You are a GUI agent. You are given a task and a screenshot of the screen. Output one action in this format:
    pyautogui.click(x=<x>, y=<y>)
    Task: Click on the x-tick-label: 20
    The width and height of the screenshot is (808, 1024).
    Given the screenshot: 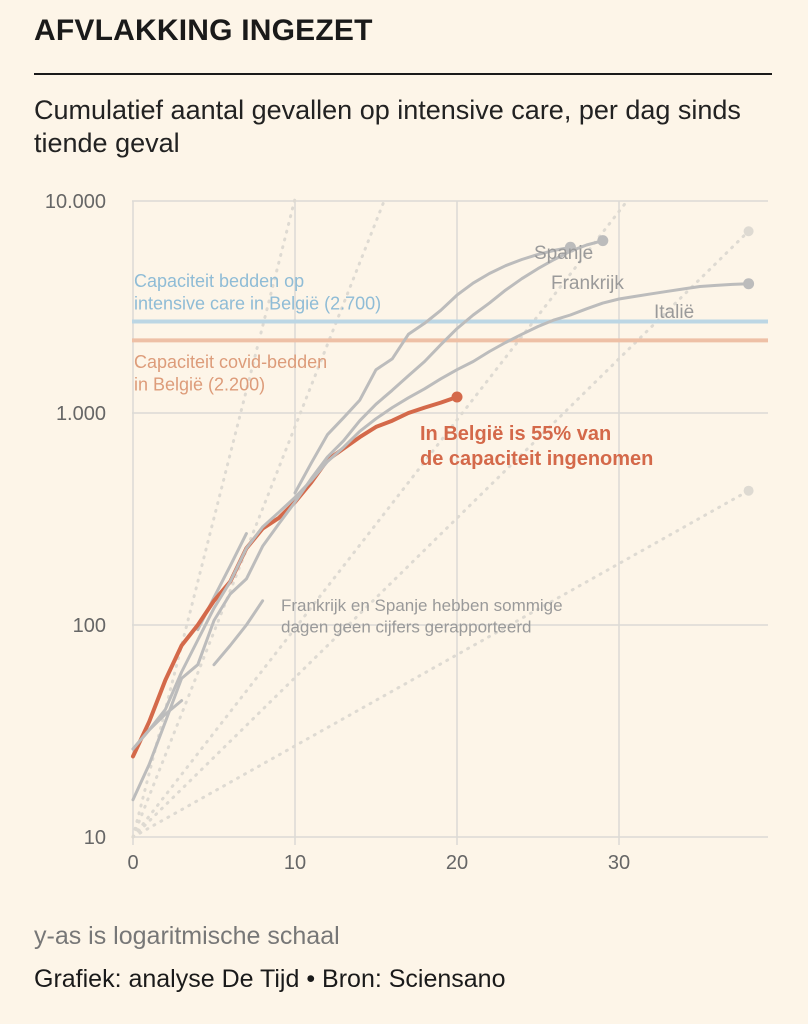 What is the action you would take?
    pyautogui.click(x=457, y=863)
    